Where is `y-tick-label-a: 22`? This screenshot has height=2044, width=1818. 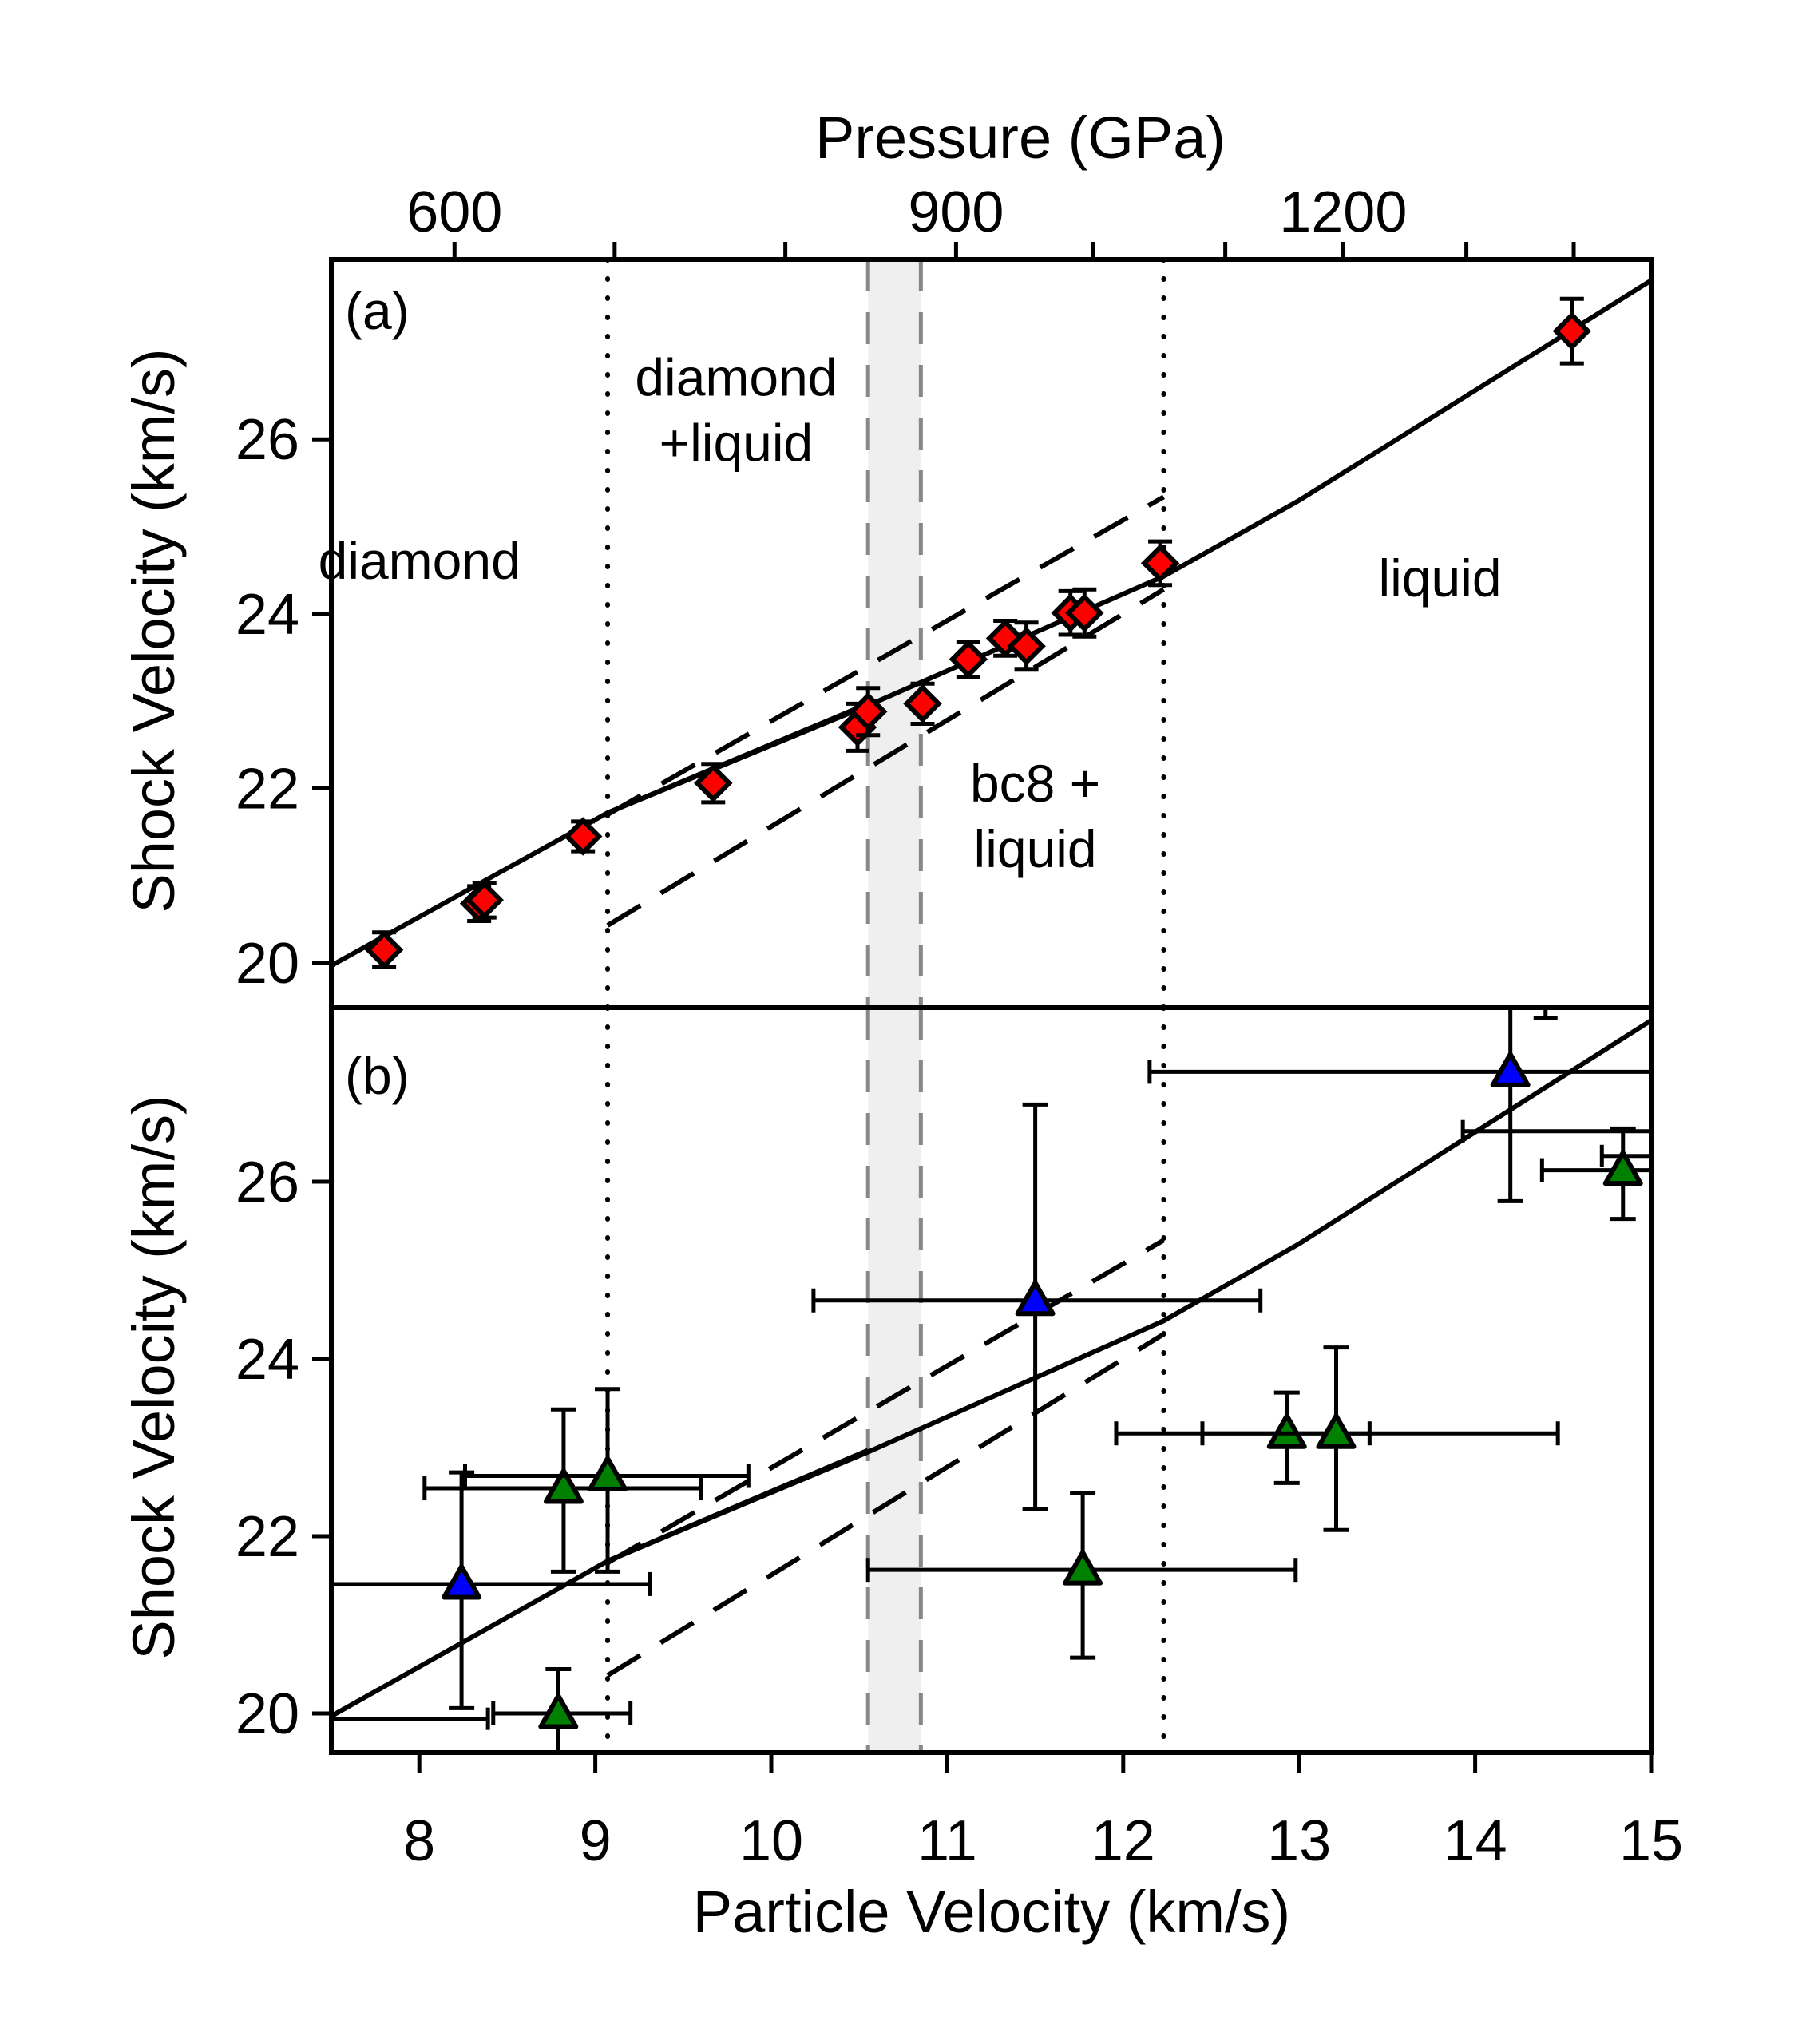
y-tick-label-a: 22 is located at coordinates (267, 789).